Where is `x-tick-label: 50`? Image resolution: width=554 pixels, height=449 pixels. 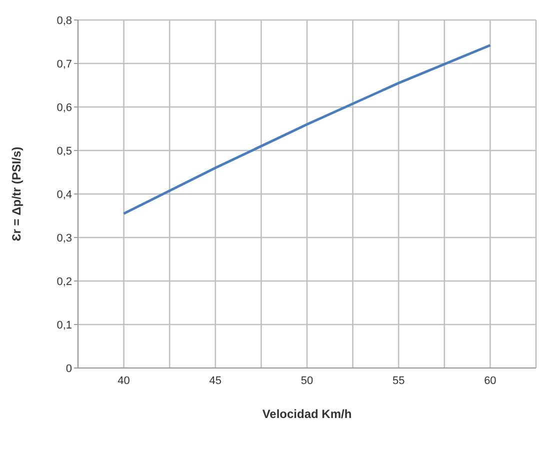 x-tick-label: 50 is located at coordinates (307, 380).